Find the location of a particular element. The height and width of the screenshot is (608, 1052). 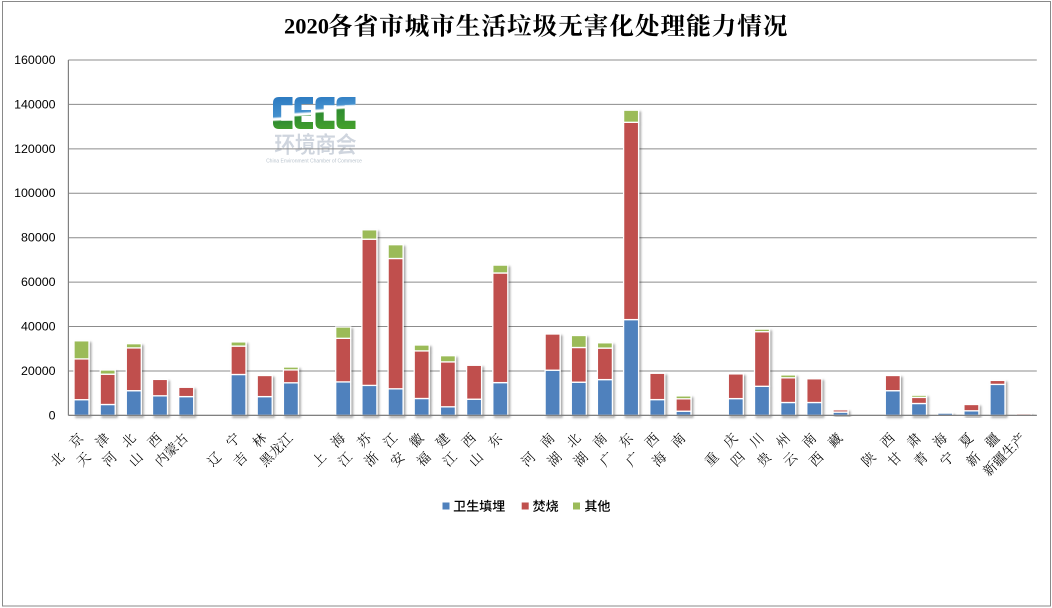

svg-text: 0 is located at coordinates (52, 415).